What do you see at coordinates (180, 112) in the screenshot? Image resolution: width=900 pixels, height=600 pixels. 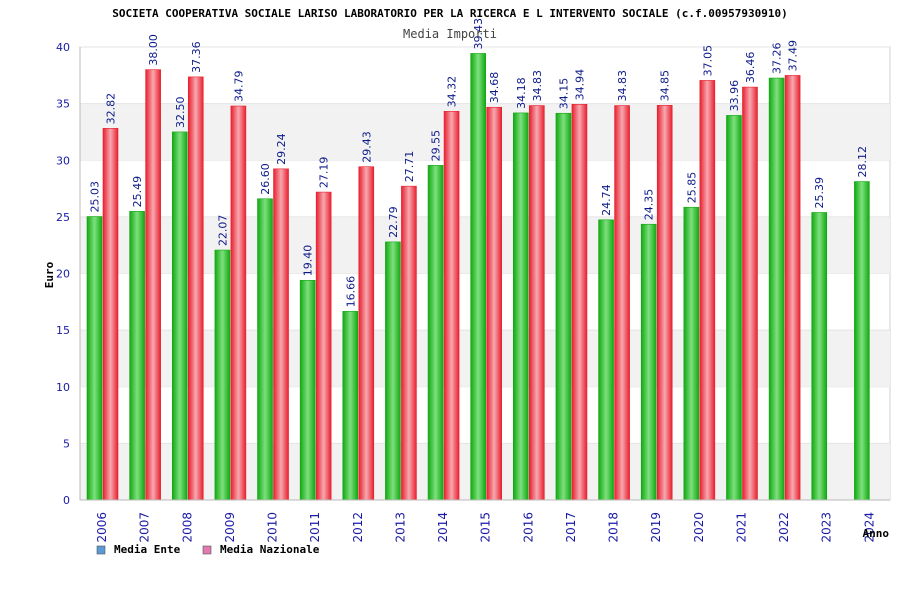 I see `data-label-media-ente-2008: 32.50` at bounding box center [180, 112].